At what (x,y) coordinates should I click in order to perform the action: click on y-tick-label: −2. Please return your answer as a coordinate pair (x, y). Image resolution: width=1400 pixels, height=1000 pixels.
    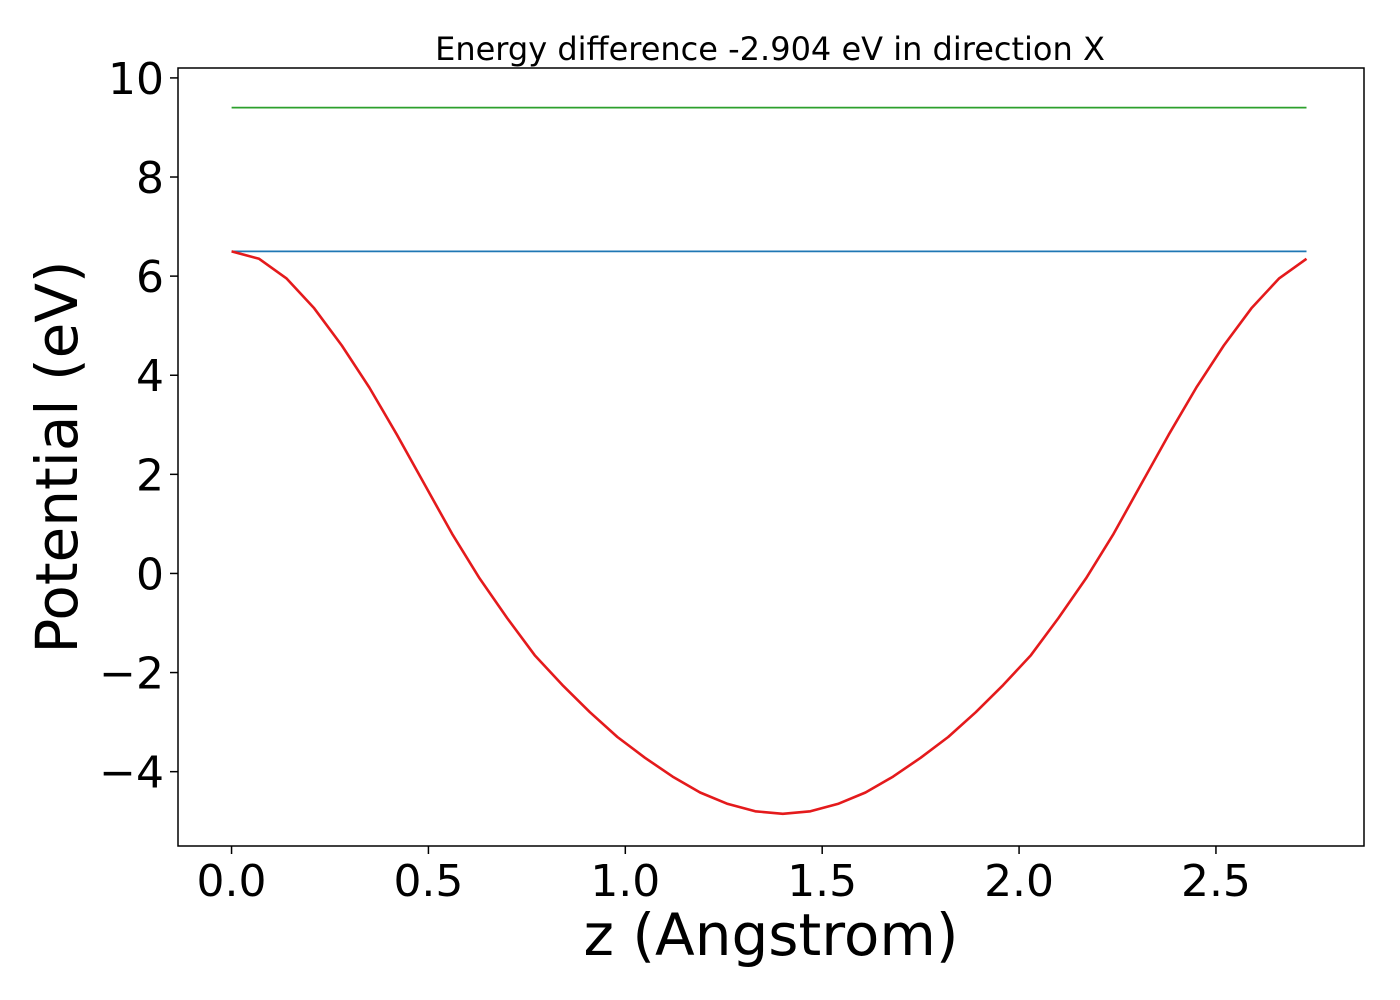
    Looking at the image, I should click on (131, 674).